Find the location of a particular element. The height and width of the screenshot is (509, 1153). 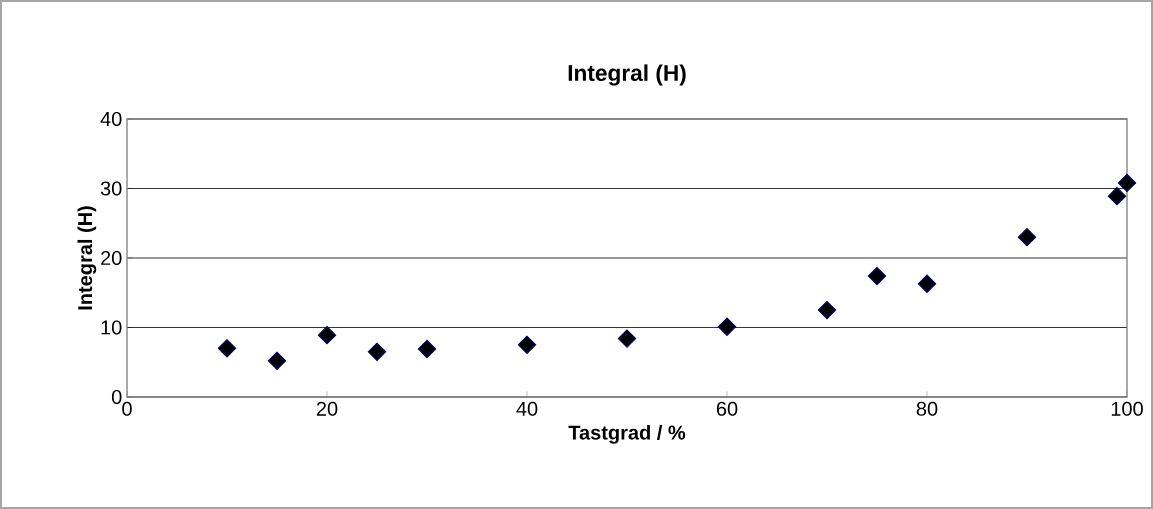

x-tick-label: 80 is located at coordinates (927, 408).